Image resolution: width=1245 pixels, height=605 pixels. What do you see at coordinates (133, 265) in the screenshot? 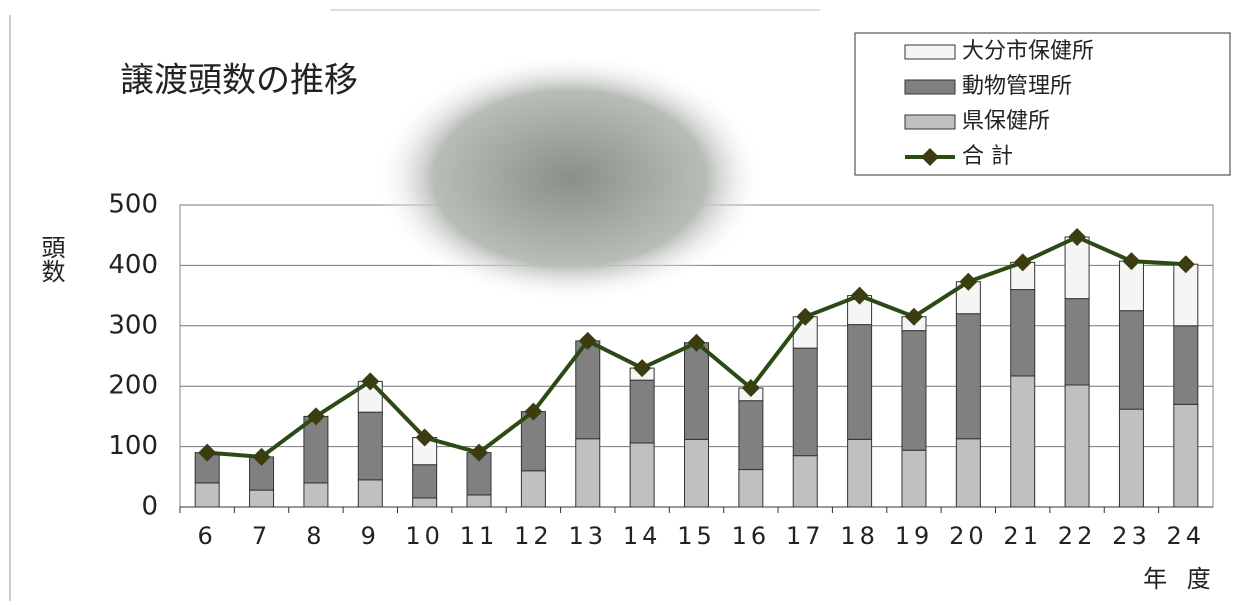
I see `y-tick-label: 400` at bounding box center [133, 265].